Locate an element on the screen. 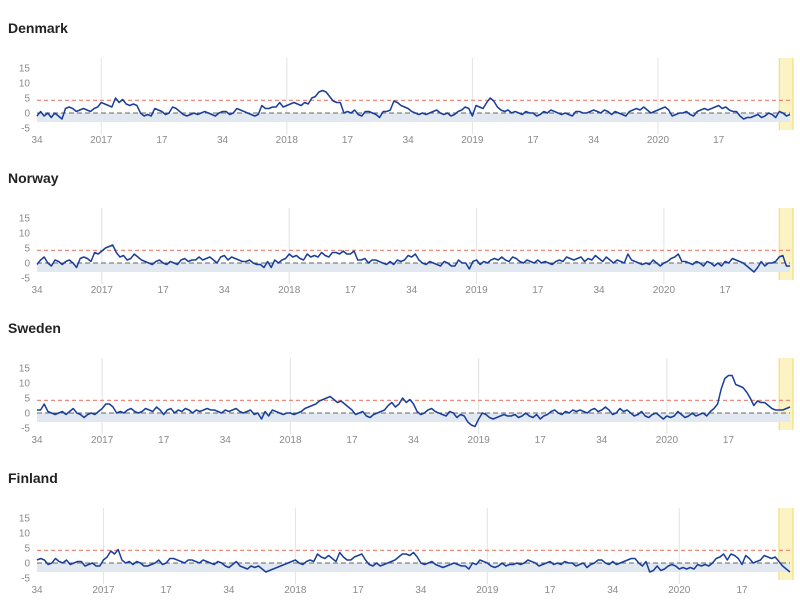 Image resolution: width=800 pixels, height=613 pixels. chart-title: Norway is located at coordinates (33, 178).